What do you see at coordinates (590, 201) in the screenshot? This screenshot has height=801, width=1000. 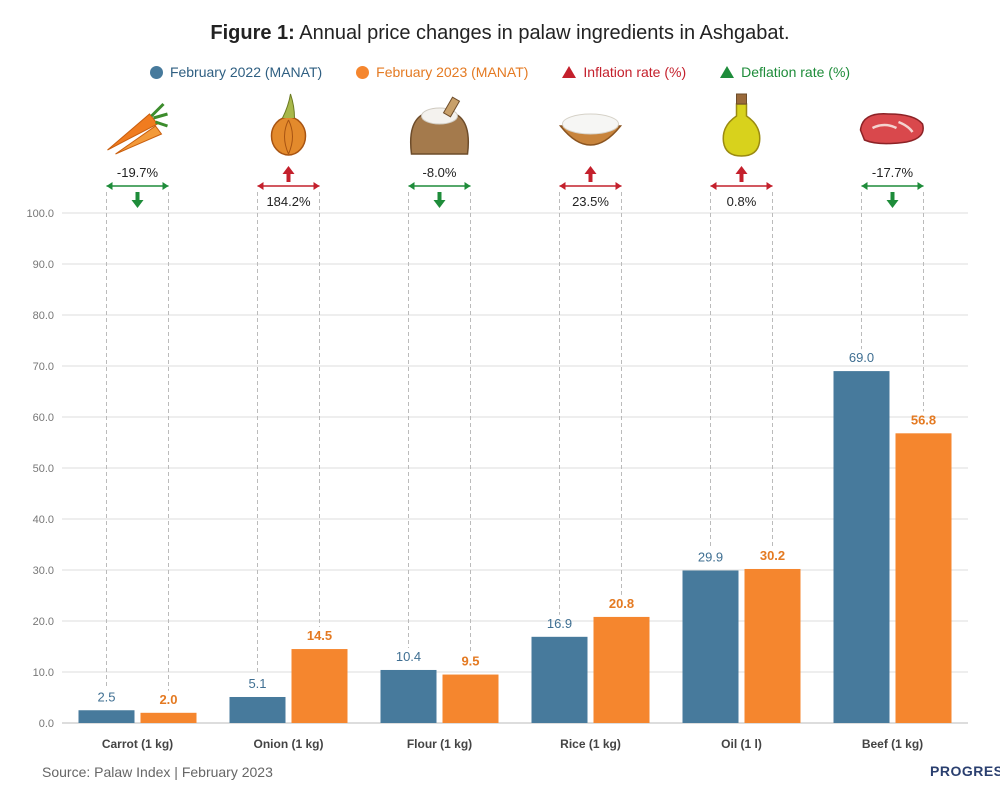 I see `rate-label: 23.5%` at bounding box center [590, 201].